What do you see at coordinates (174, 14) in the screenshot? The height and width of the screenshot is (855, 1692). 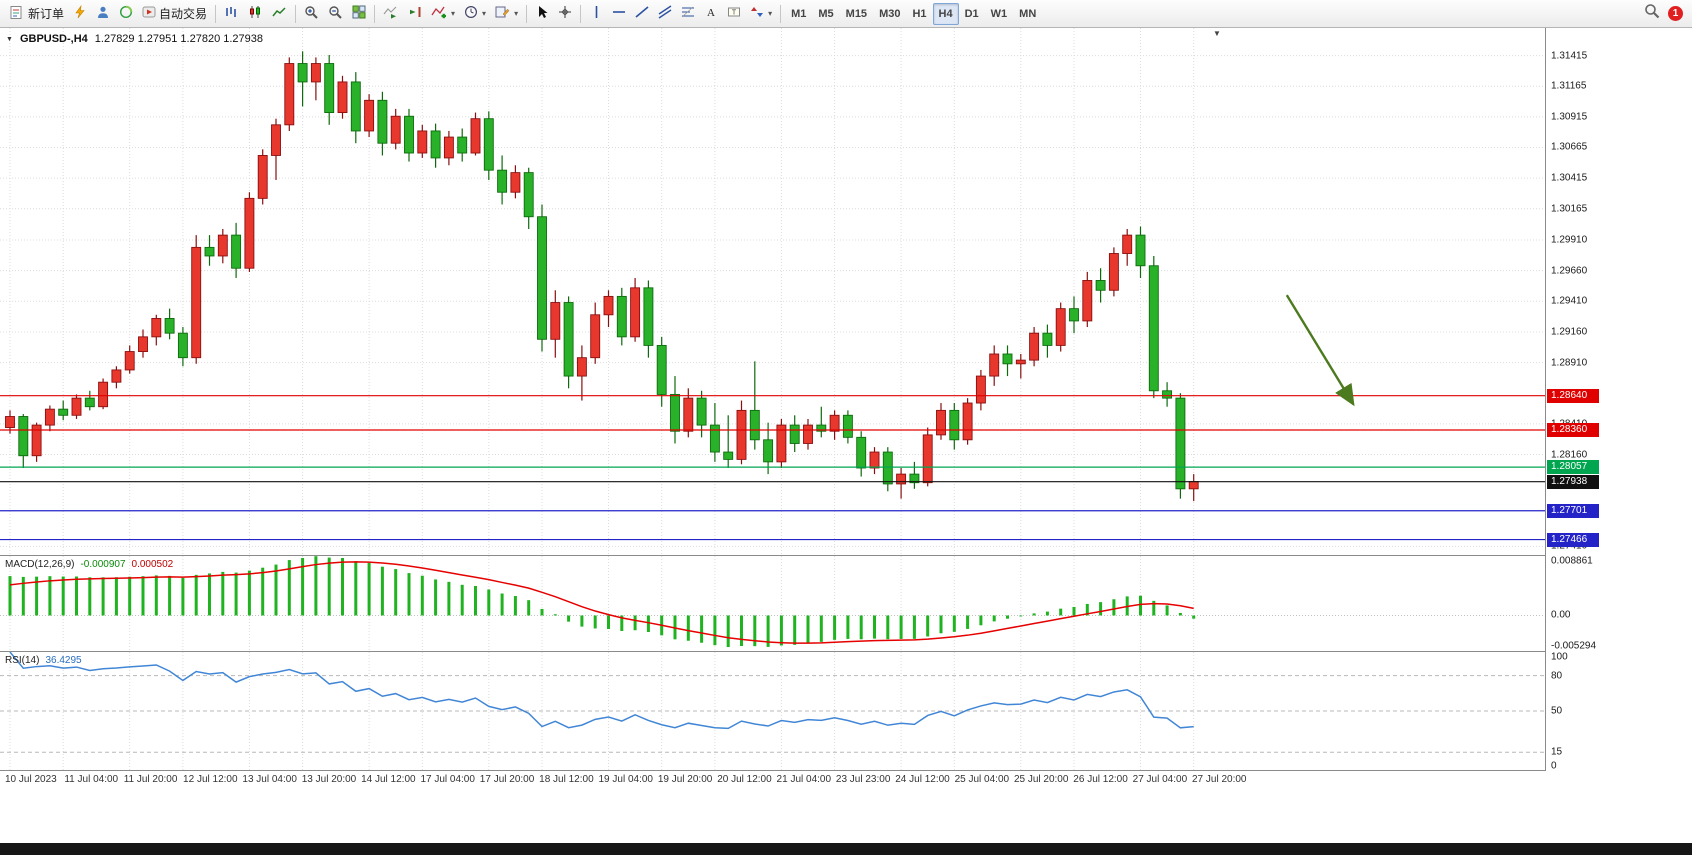 I see `auto-trading-button: 自动交易` at bounding box center [174, 14].